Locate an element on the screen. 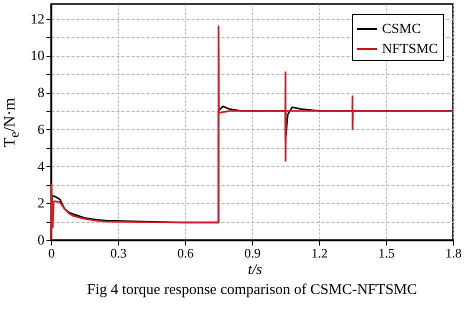 This screenshot has height=322, width=474. y-tick-label: 8 is located at coordinates (41, 93).